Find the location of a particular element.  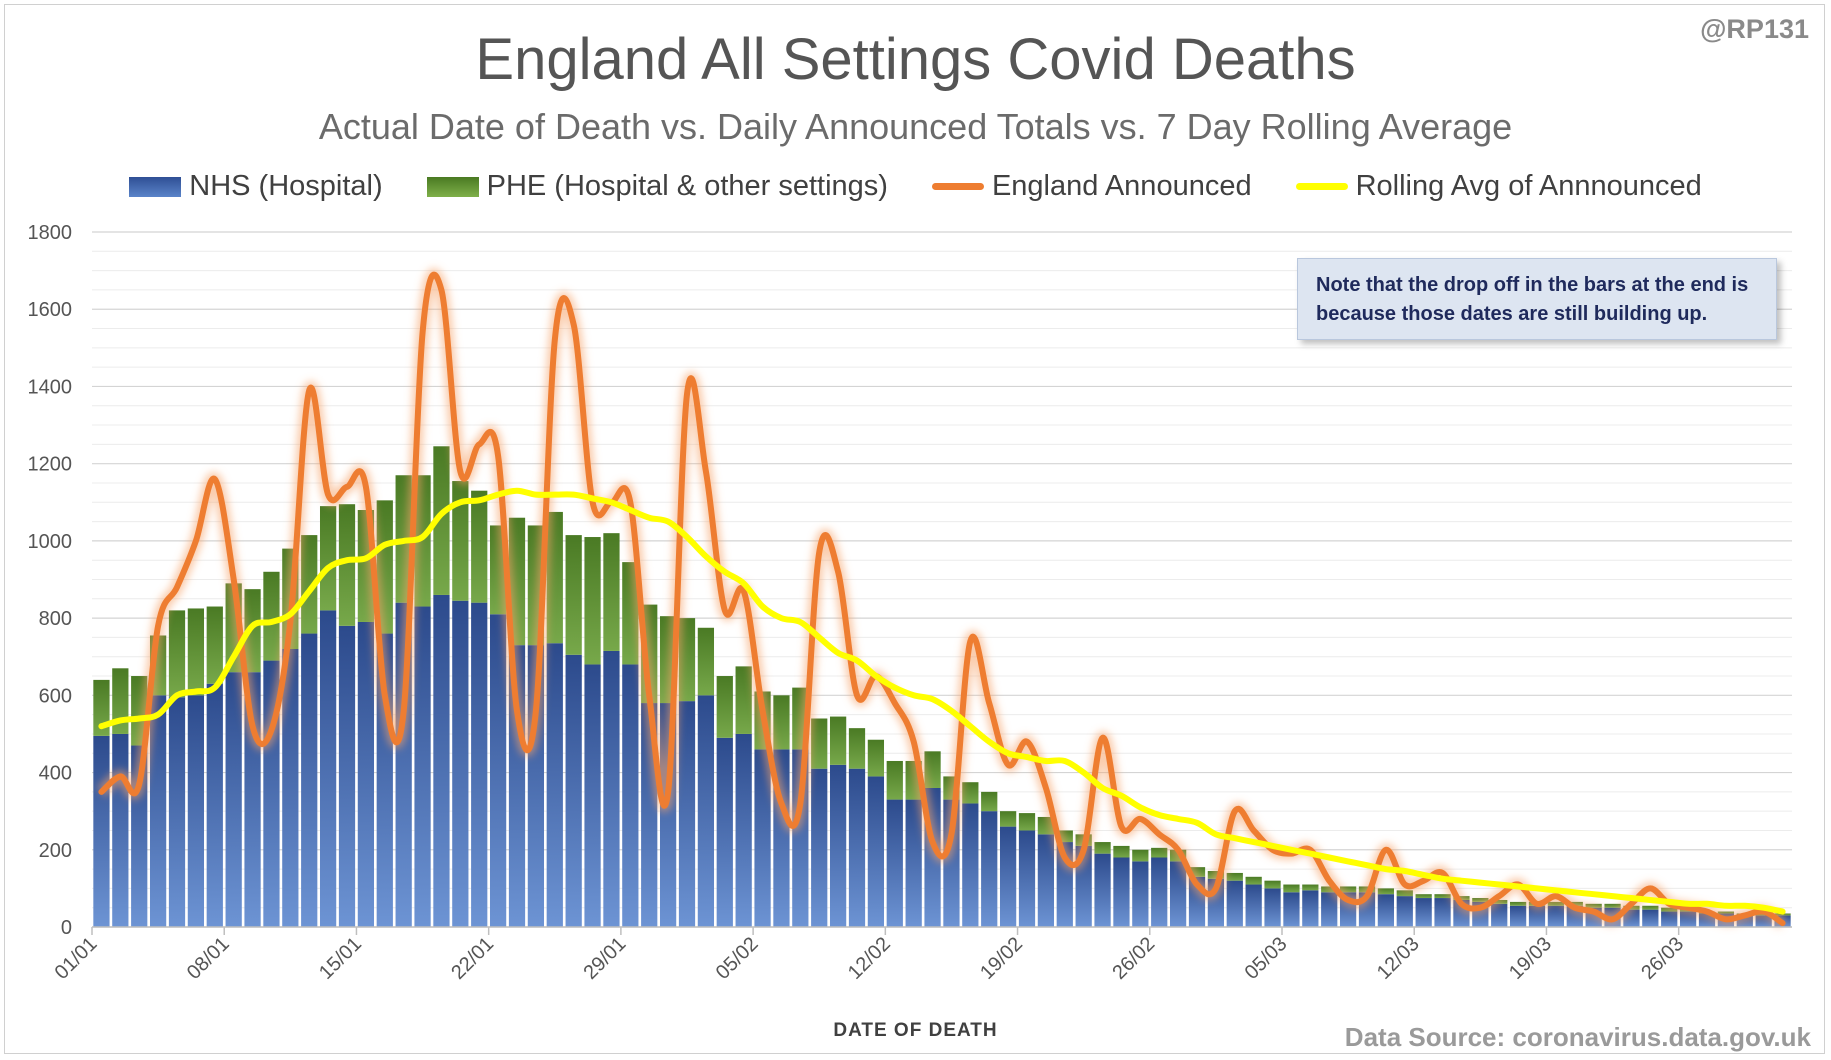

x-tick-label: 05/02 is located at coordinates (737, 958).